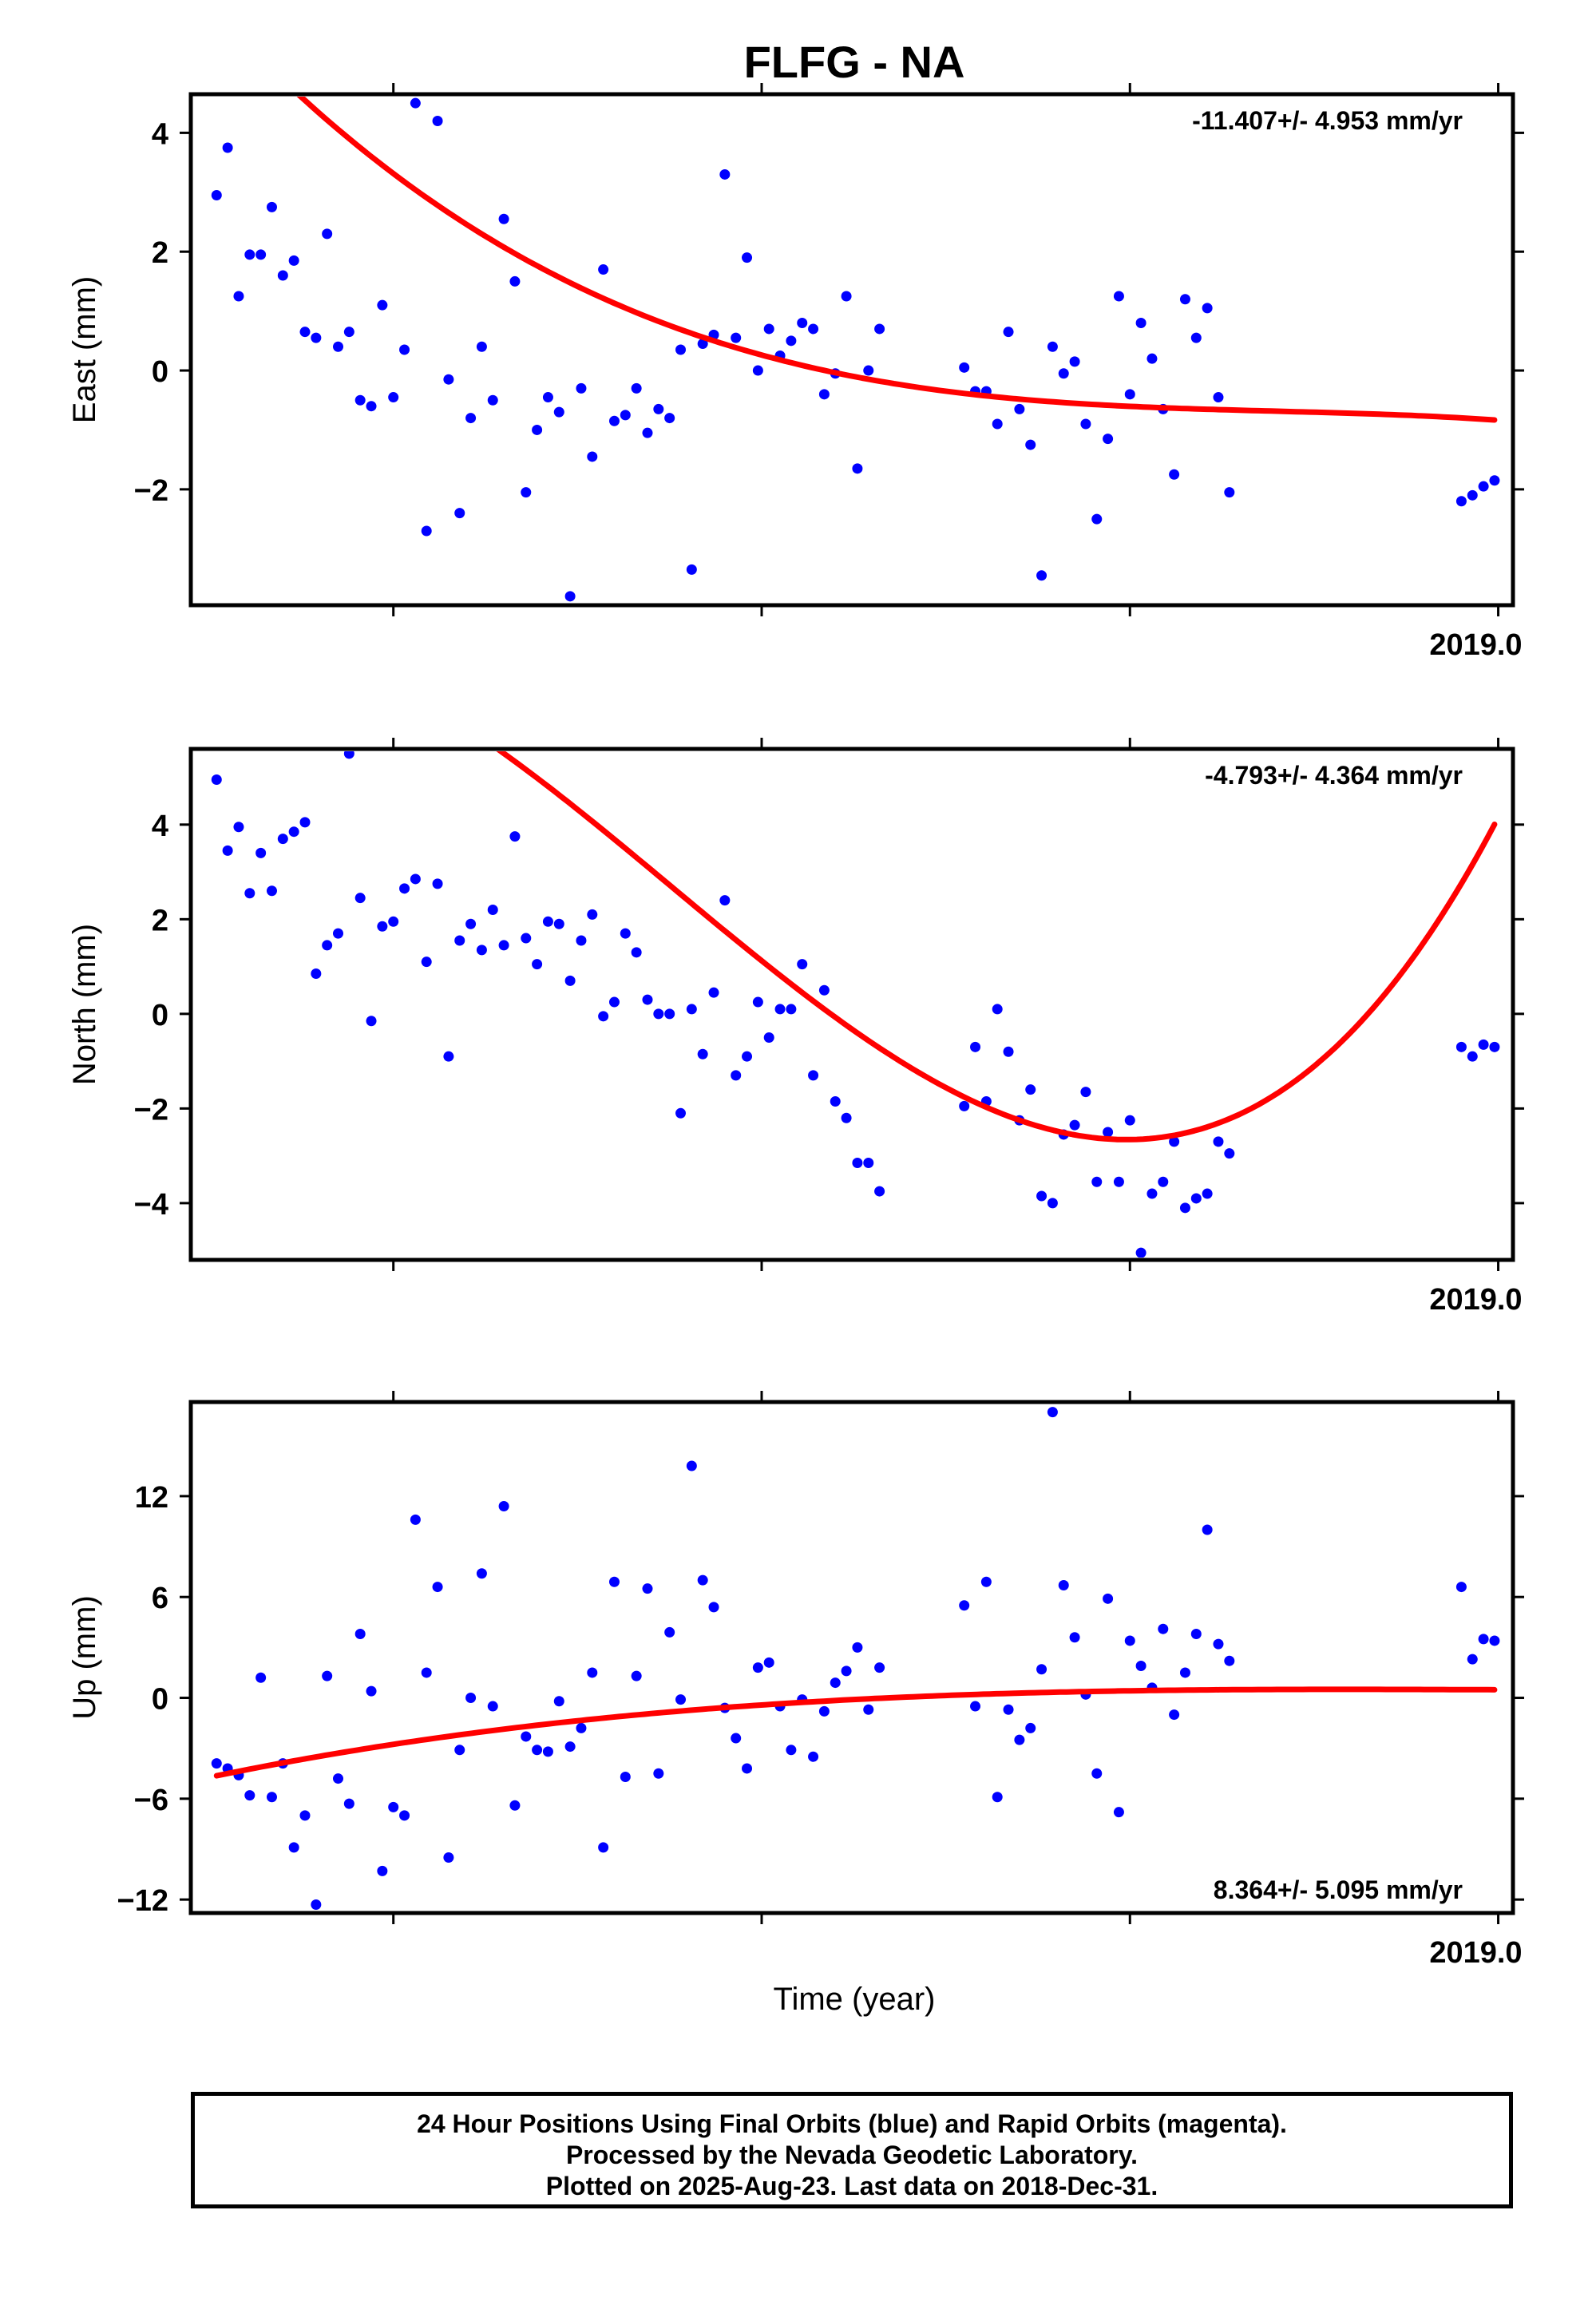 The image size is (1596, 2317). What do you see at coordinates (151, 1205) in the screenshot?
I see `y-tick-label: −4` at bounding box center [151, 1205].